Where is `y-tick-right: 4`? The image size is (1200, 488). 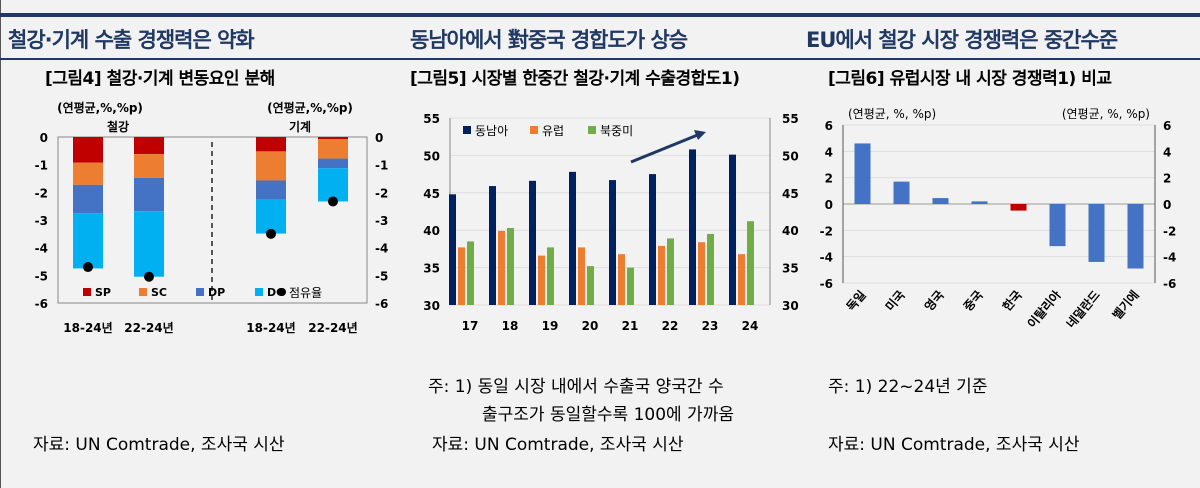
y-tick-right: 4 is located at coordinates (1167, 152).